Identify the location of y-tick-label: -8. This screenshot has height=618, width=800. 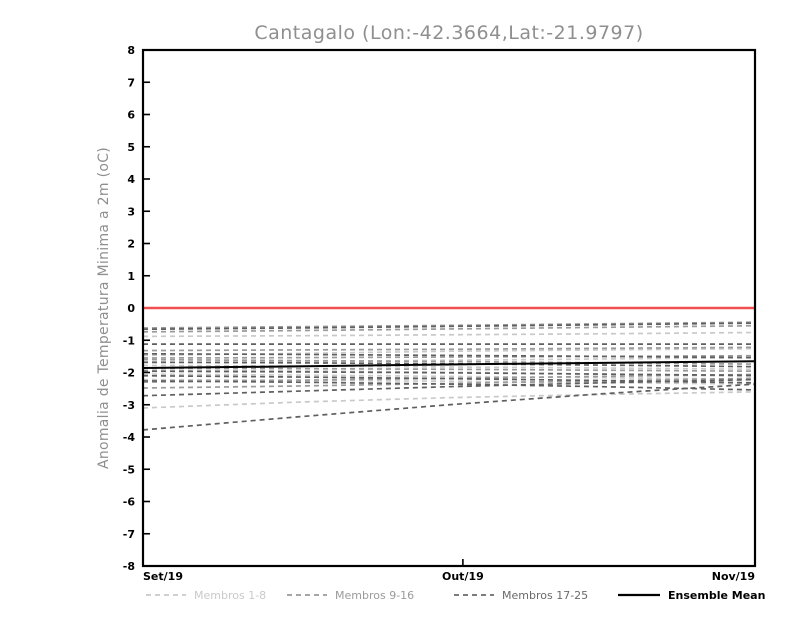
(129, 566).